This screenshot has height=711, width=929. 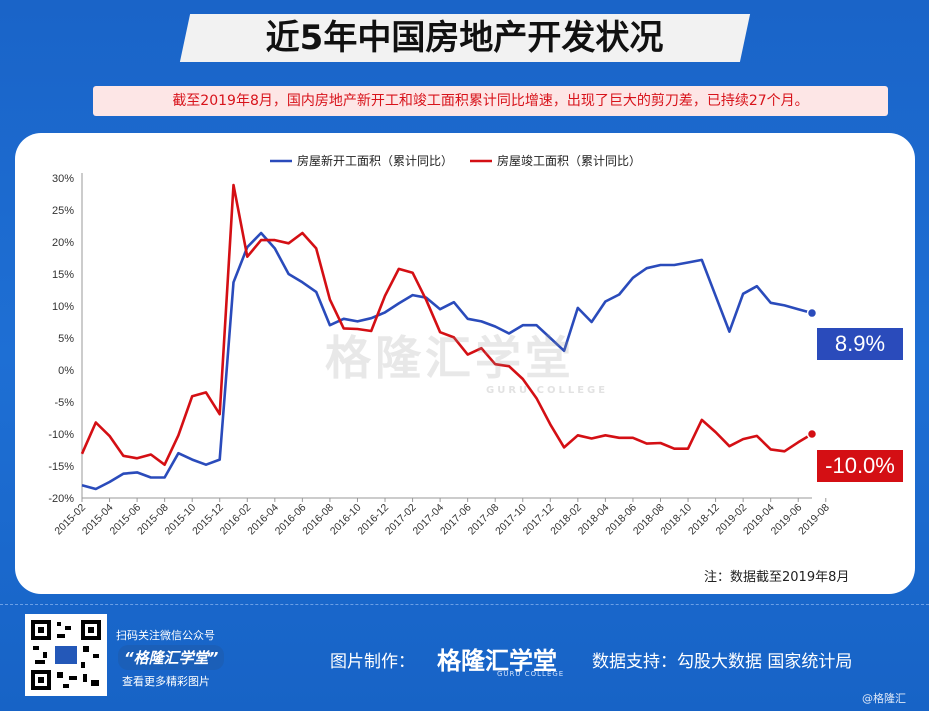 I want to click on badge-new-starts: 8.9%, so click(x=860, y=344).